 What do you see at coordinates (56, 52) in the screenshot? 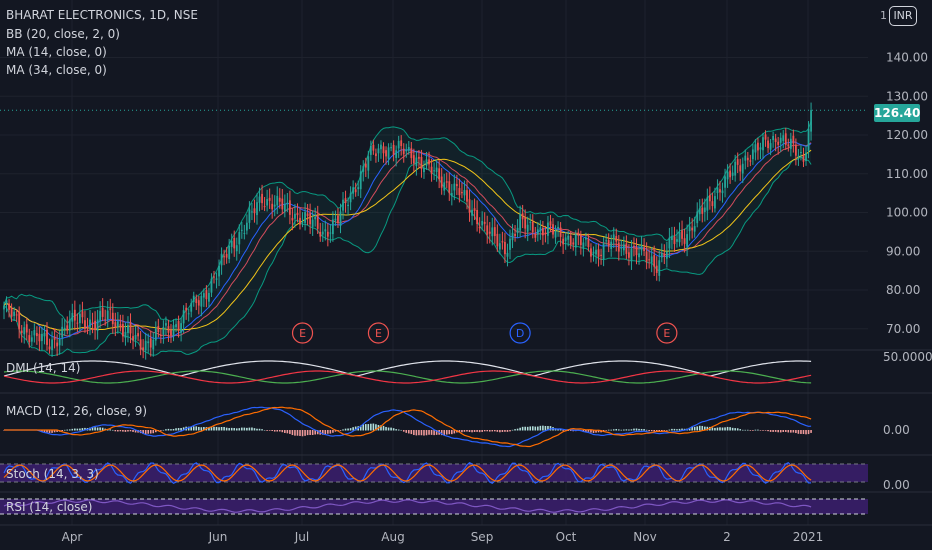
I see `ma14-legend: MA (14, close, 0)` at bounding box center [56, 52].